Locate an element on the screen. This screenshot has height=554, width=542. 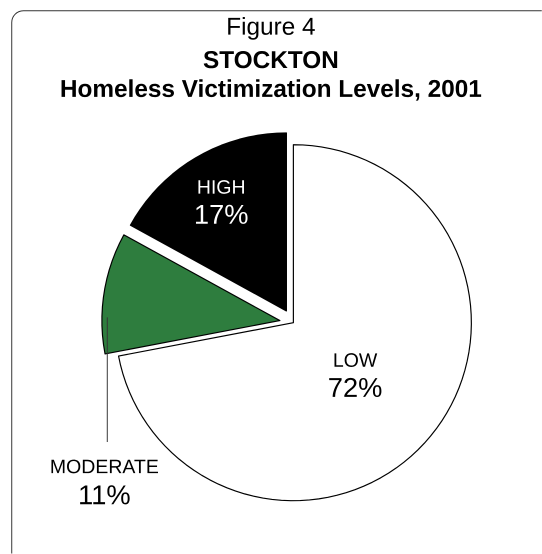
data-label: 17% is located at coordinates (222, 214).